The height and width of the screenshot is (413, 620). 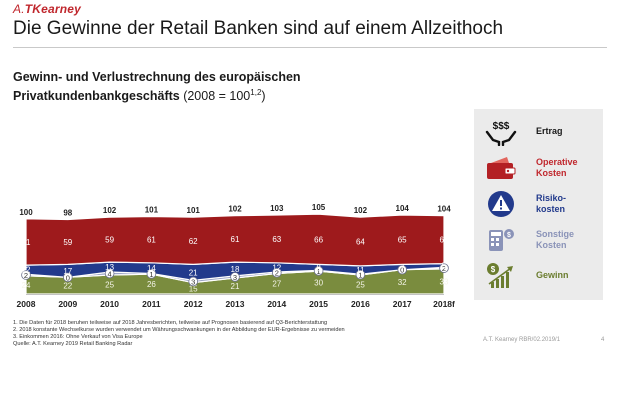 What do you see at coordinates (318, 267) in the screenshot?
I see `data-label-risikokosten: 8` at bounding box center [318, 267].